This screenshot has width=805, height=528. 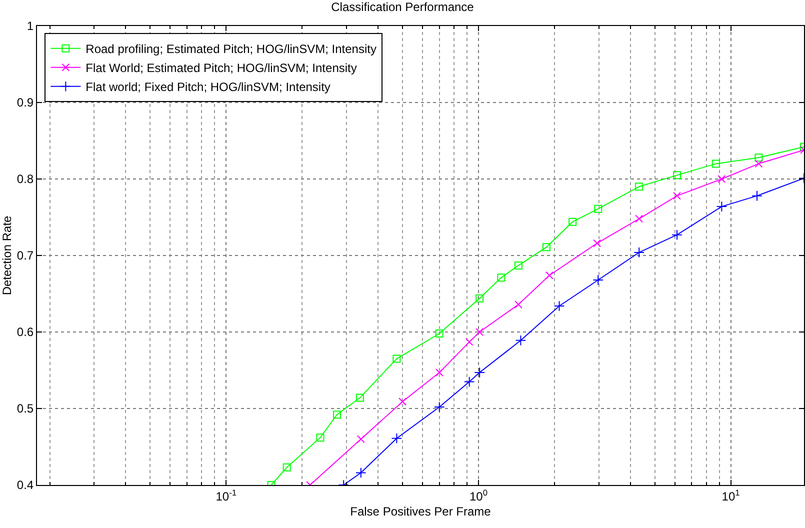 What do you see at coordinates (7, 255) in the screenshot?
I see `y-axis-title: Detection Rate` at bounding box center [7, 255].